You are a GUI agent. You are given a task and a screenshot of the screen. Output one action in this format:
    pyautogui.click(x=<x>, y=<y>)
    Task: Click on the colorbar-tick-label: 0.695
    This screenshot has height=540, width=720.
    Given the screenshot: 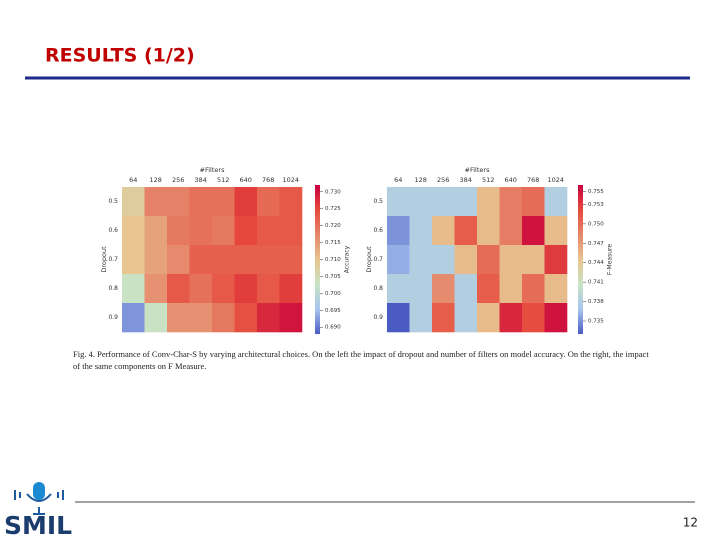 What is the action you would take?
    pyautogui.click(x=333, y=311)
    